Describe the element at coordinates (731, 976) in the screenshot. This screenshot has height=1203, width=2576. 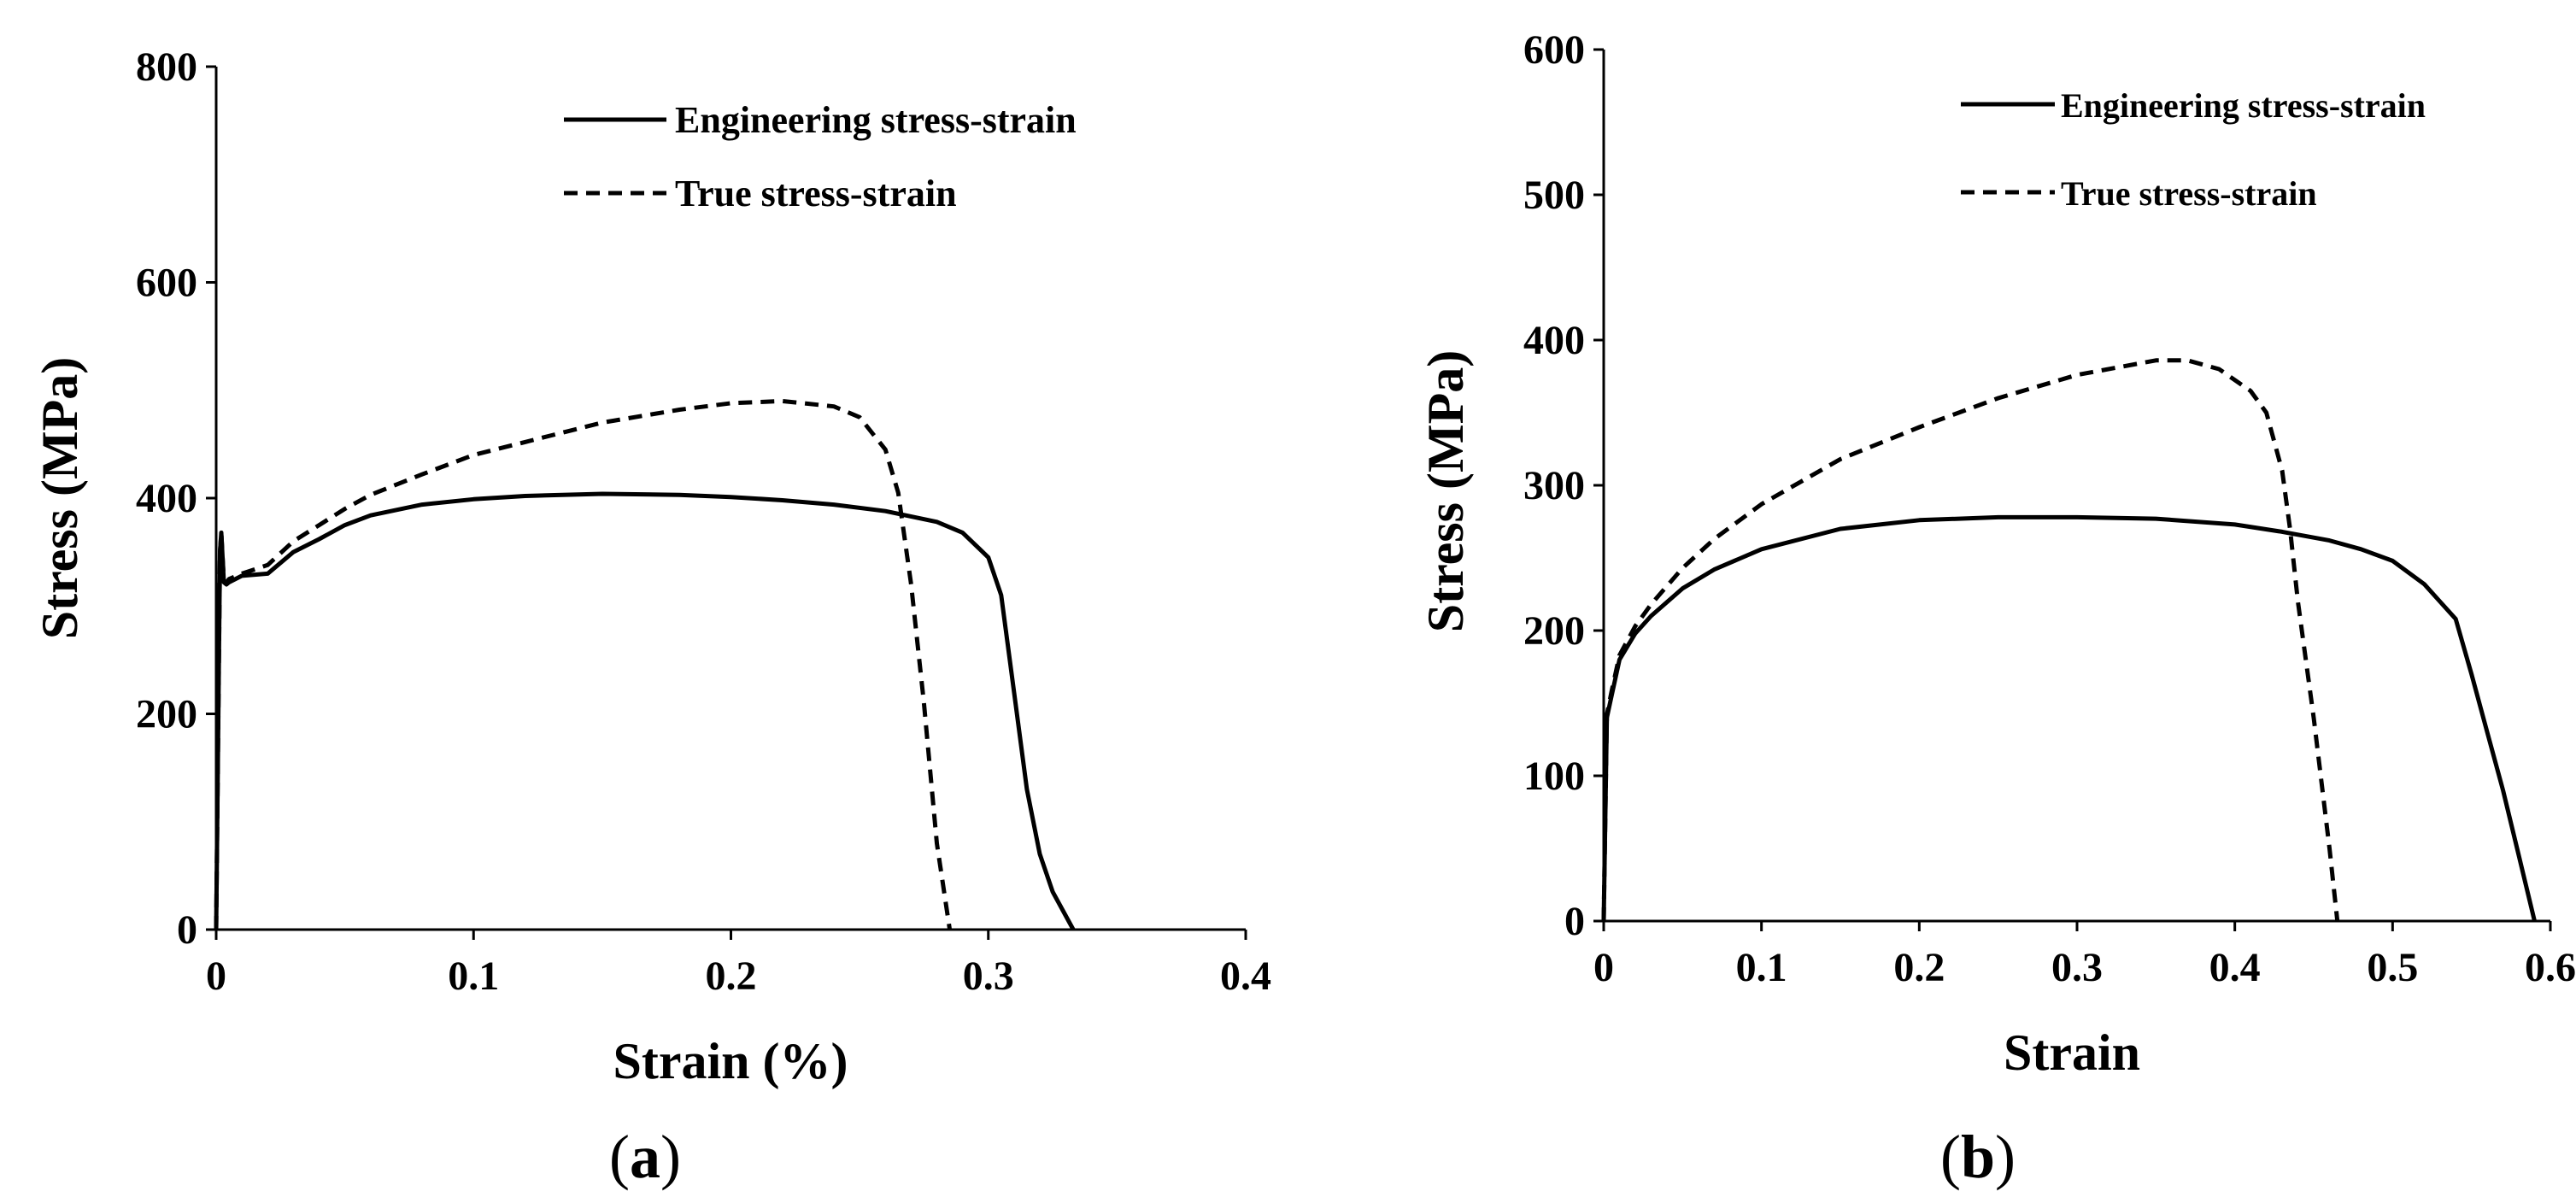
I see `panel-a-x-tick-label: 0.2` at that location.